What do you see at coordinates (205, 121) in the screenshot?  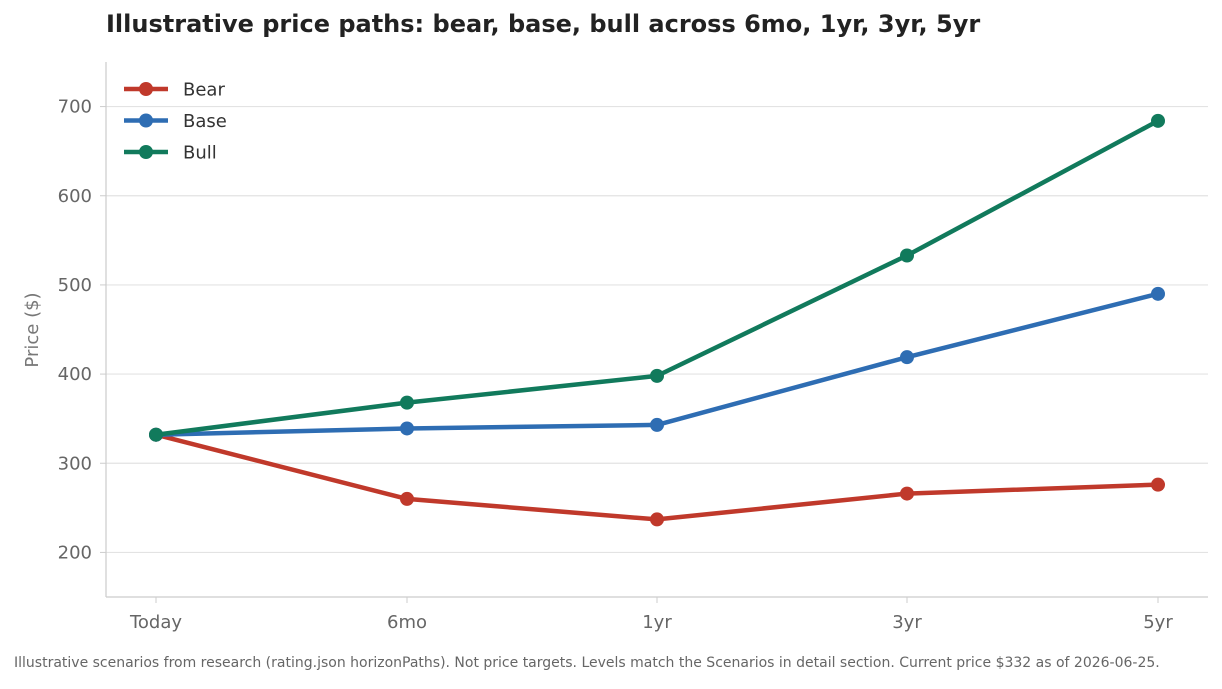 I see `legend-label-base: Base` at bounding box center [205, 121].